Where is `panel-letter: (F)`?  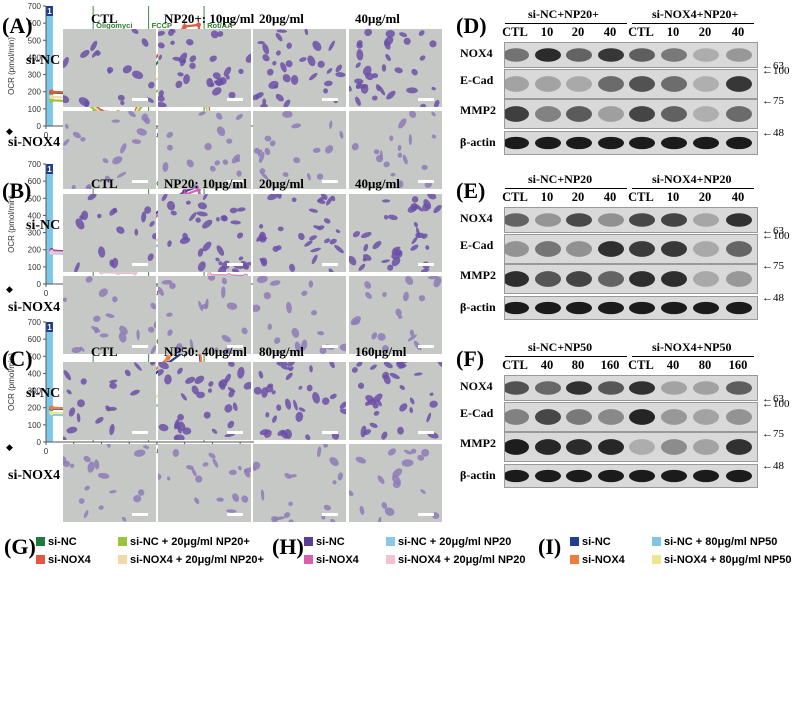 panel-letter: (F) is located at coordinates (470, 358).